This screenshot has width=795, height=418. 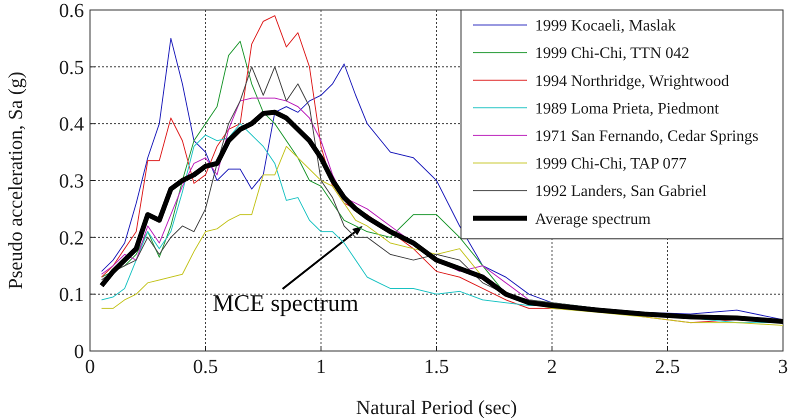 I want to click on legend-label: Average spectrum, so click(x=593, y=219).